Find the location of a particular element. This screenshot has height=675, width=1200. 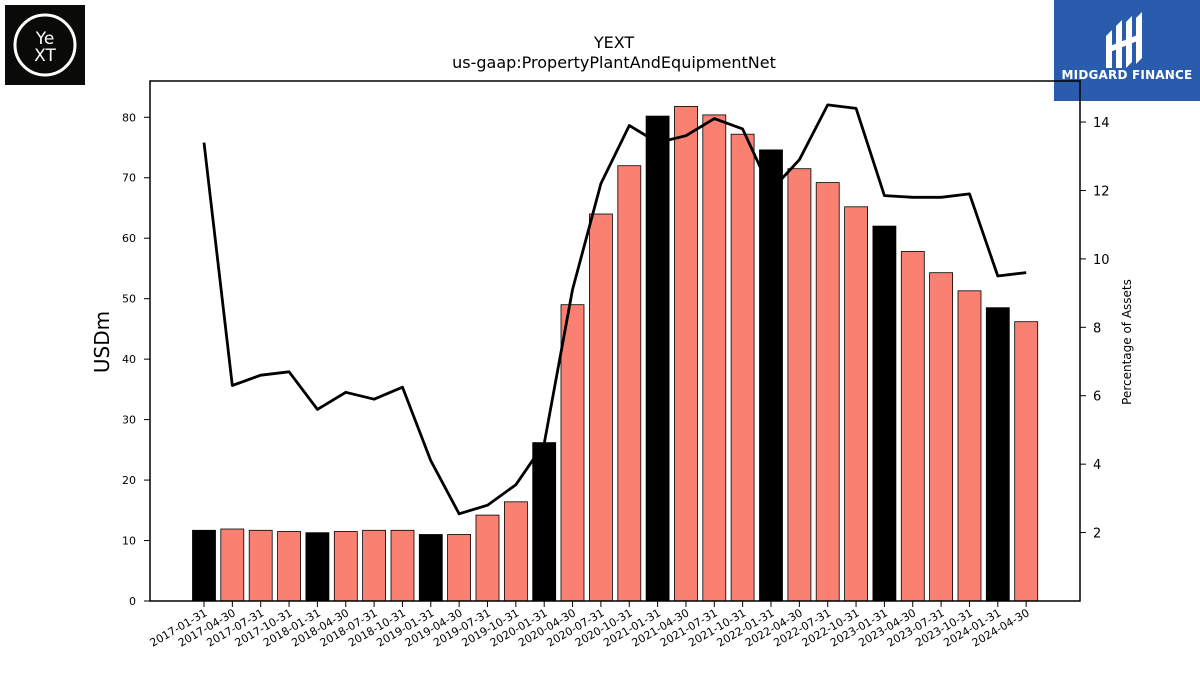

midgard-finance-logo: MIDGARD FINANCE is located at coordinates (1127, 50).